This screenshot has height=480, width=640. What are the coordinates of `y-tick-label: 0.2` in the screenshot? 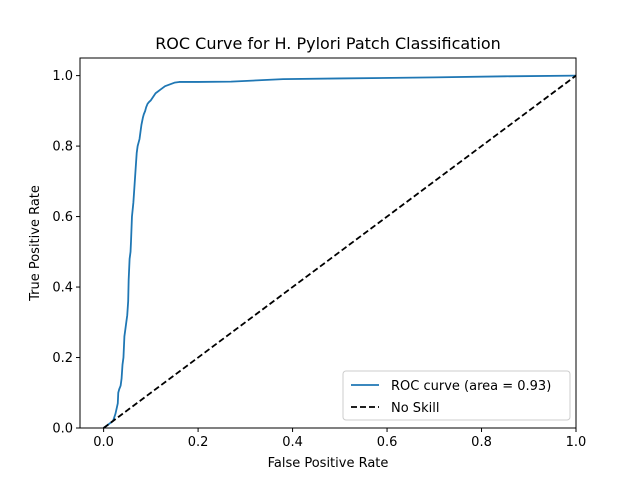 It's located at (62, 358).